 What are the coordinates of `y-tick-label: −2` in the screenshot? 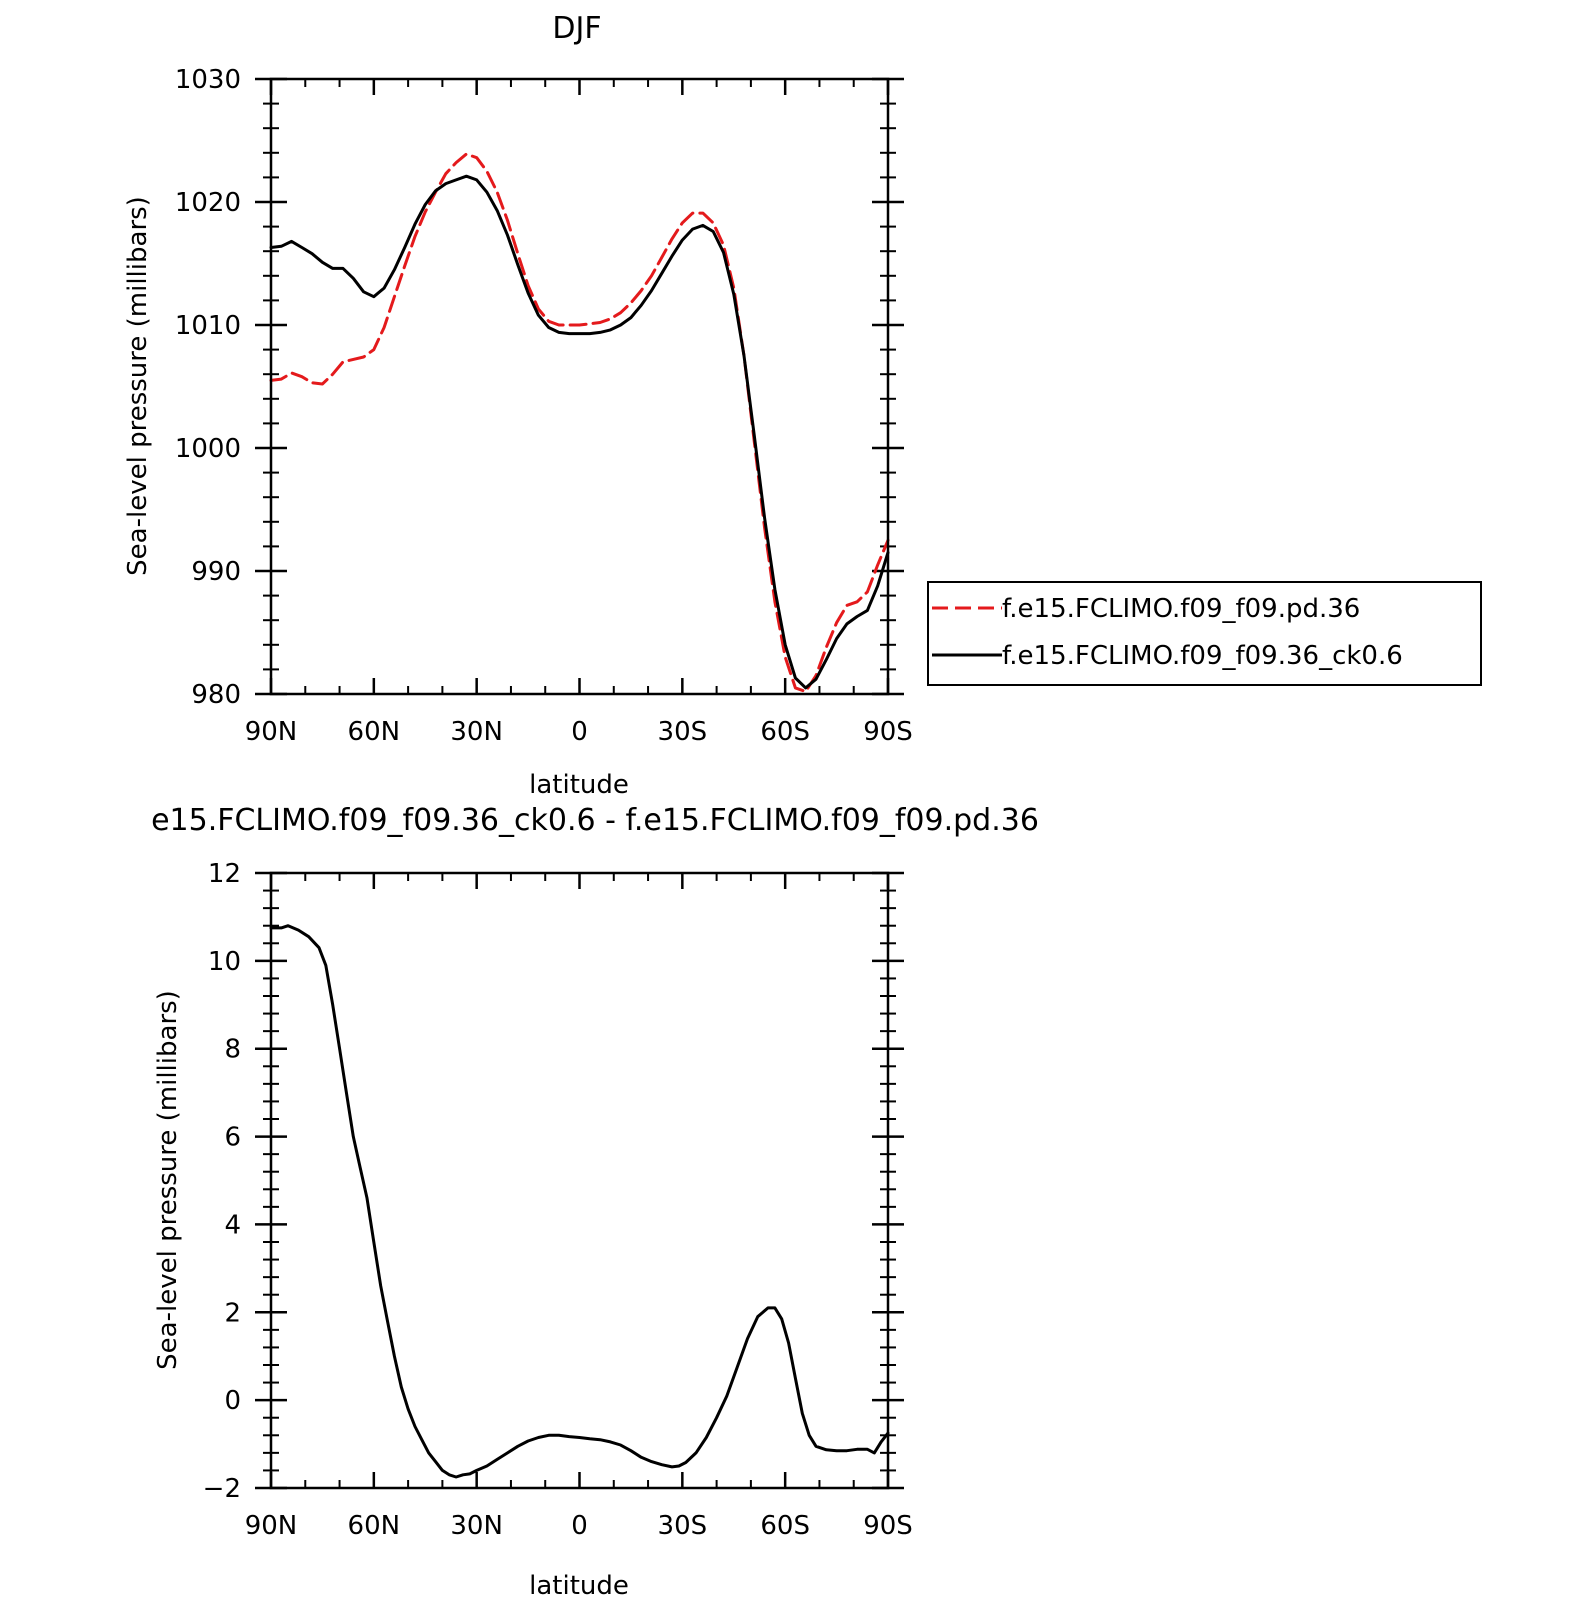 It's located at (222, 1489).